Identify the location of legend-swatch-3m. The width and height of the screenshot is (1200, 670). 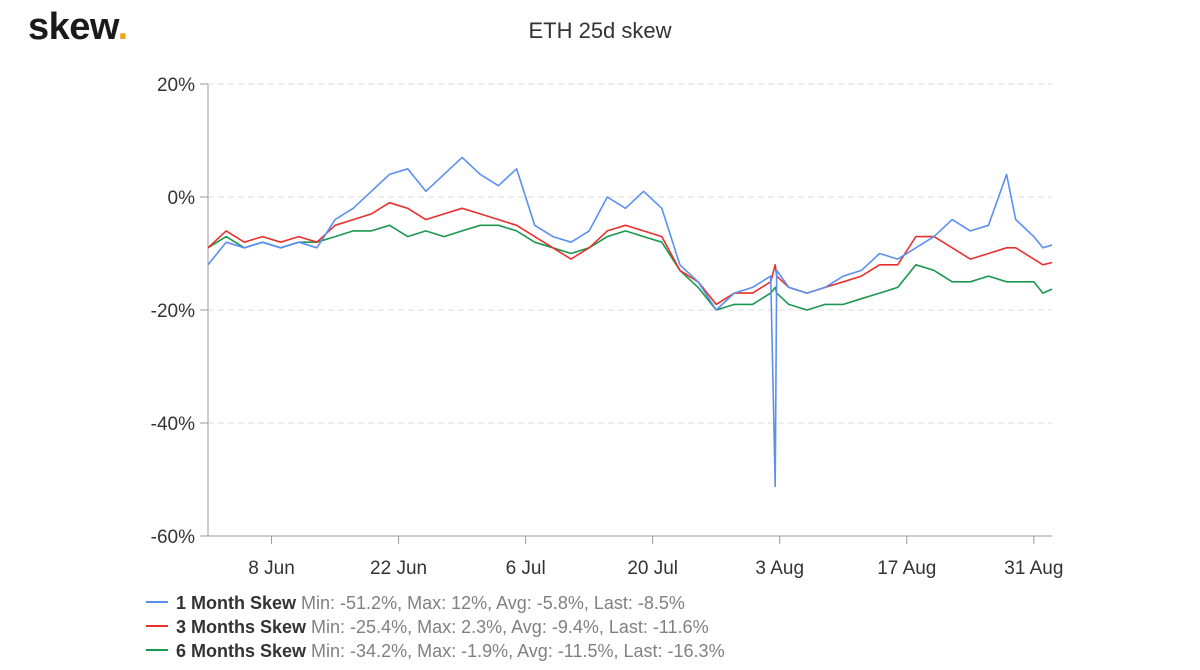
(157, 626).